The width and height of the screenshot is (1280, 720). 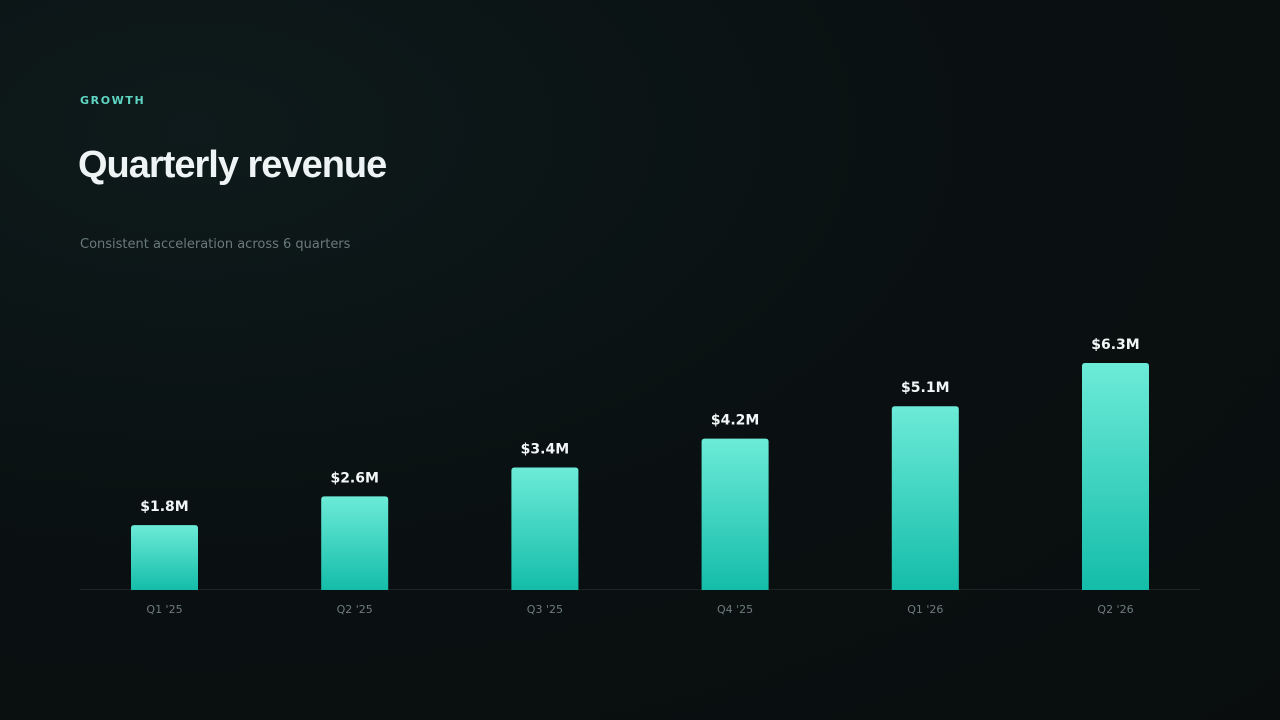 What do you see at coordinates (735, 609) in the screenshot?
I see `x-tick-label: Q4 '25` at bounding box center [735, 609].